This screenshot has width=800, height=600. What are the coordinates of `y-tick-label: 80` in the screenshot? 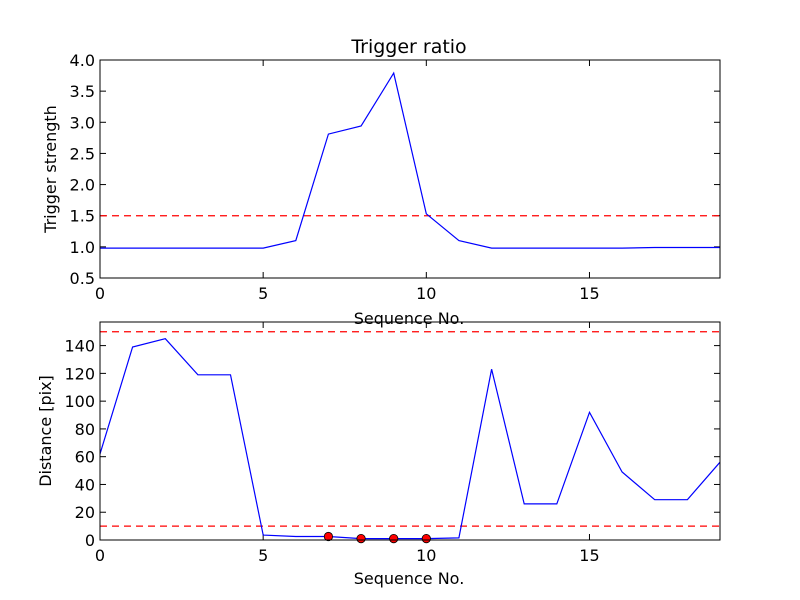 It's located at (85, 429).